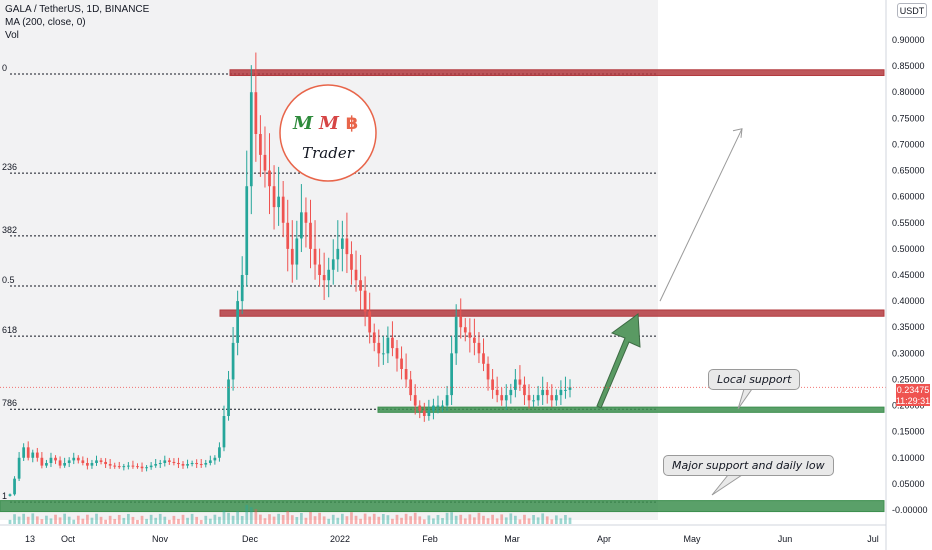 The width and height of the screenshot is (932, 550). Describe the element at coordinates (908, 197) in the screenshot. I see `y-tick-label: 0.60000` at that location.